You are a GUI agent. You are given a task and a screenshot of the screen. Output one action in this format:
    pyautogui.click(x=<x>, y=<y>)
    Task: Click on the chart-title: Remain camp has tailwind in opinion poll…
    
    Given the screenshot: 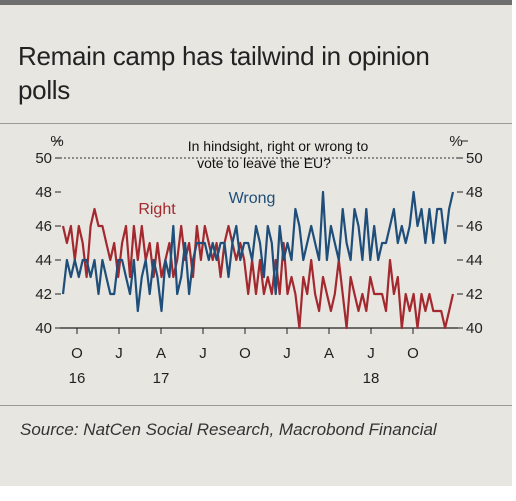 What is the action you would take?
    pyautogui.click(x=224, y=73)
    